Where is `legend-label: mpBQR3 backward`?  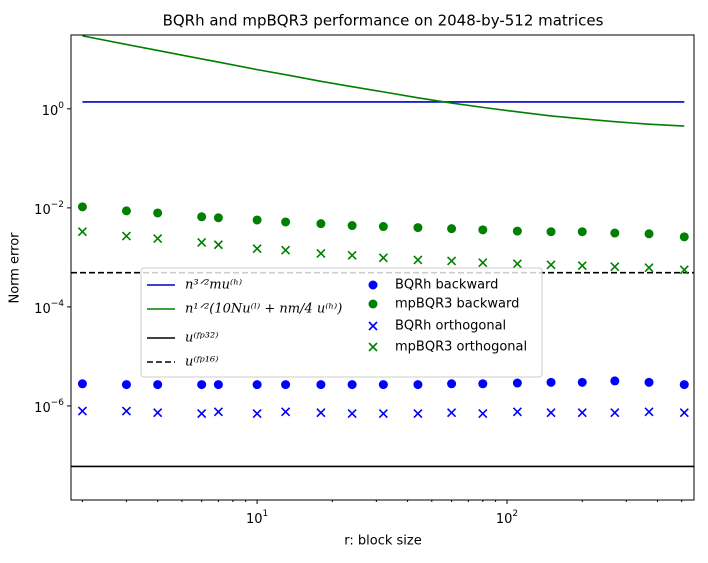 legend-label: mpBQR3 backward is located at coordinates (457, 304).